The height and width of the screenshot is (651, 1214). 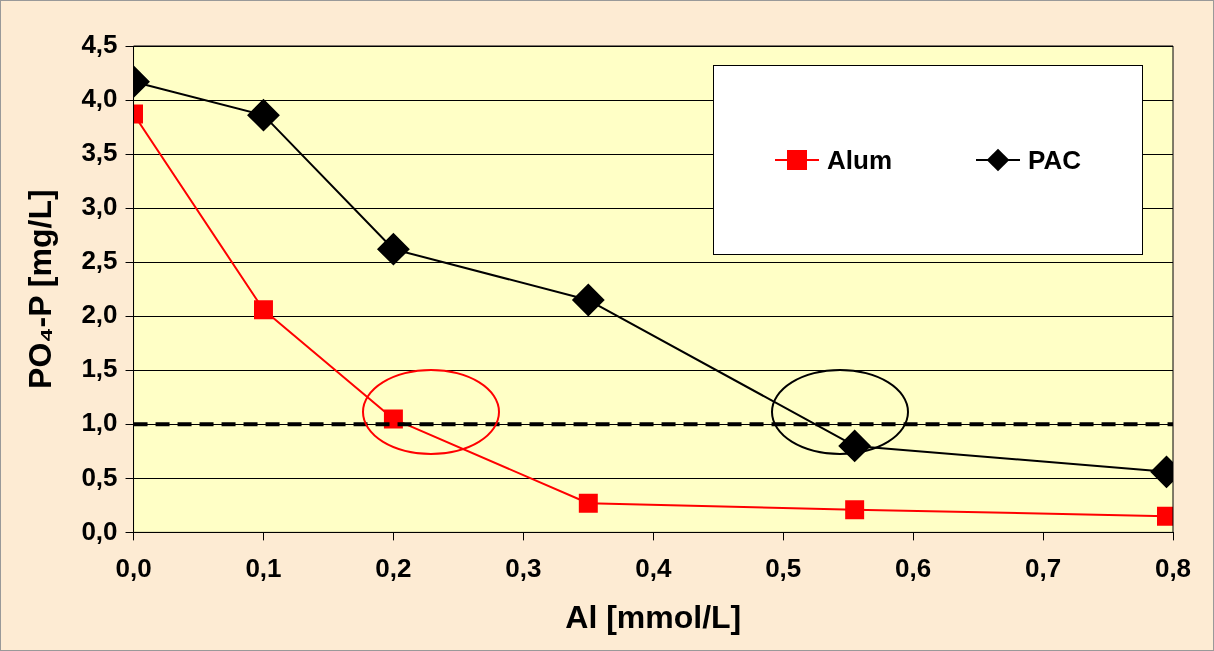 What do you see at coordinates (133, 568) in the screenshot?
I see `x-tick-label: 0,0` at bounding box center [133, 568].